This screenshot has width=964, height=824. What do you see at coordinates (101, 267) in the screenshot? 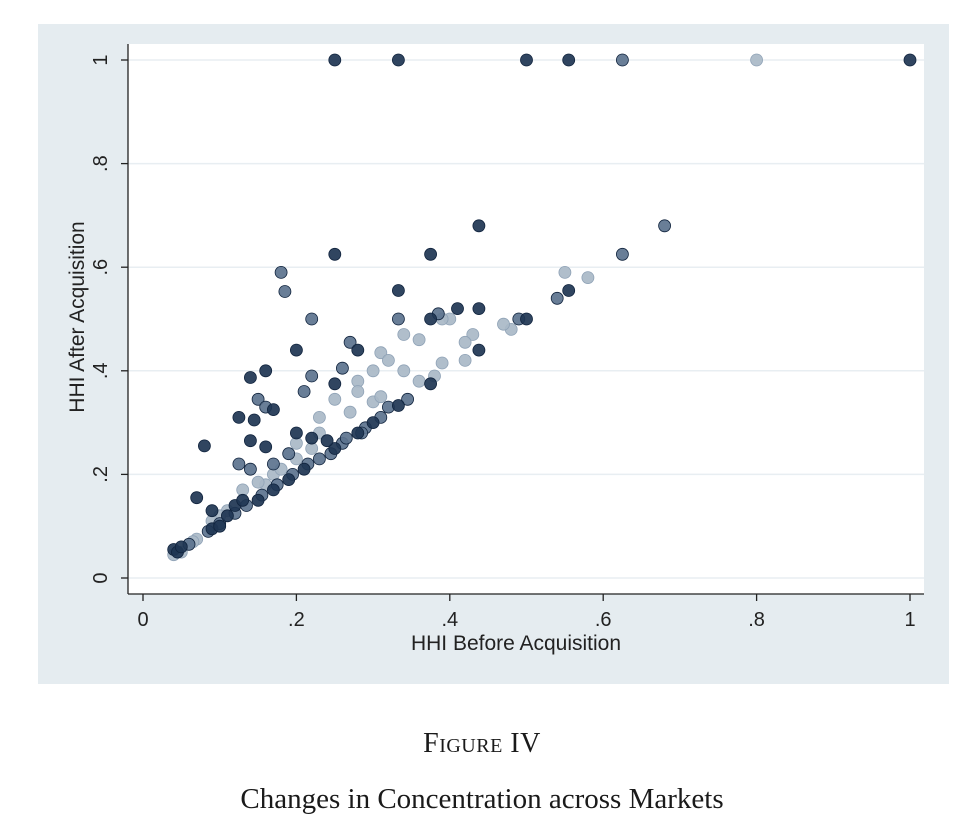
I see `y-tick-label: .6` at bounding box center [101, 267].